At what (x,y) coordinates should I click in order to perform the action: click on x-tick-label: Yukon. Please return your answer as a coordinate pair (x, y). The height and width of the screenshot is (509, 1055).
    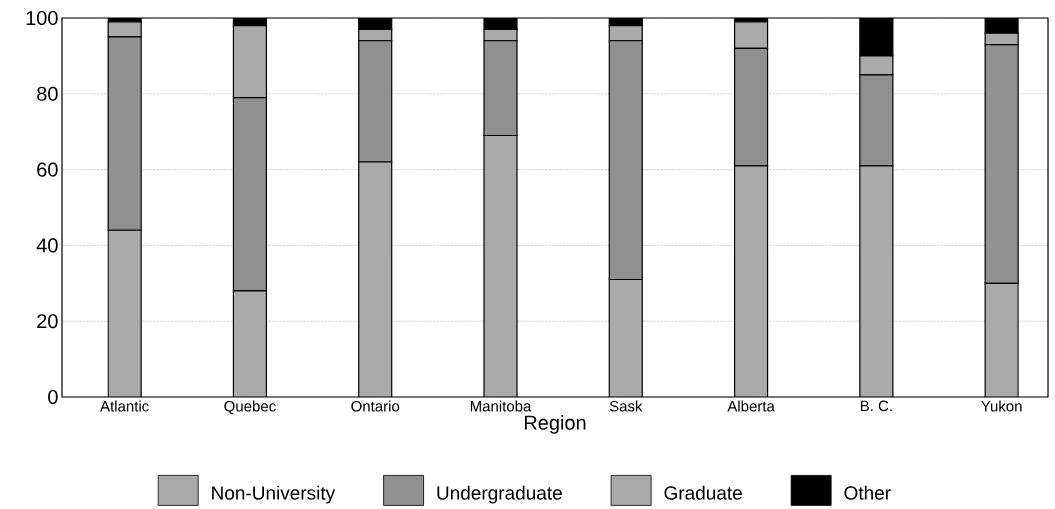
    Looking at the image, I should click on (1001, 406).